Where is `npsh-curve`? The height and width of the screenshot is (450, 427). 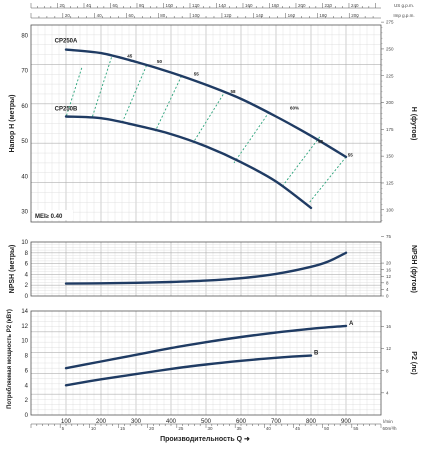
npsh-curve is located at coordinates (206, 268).